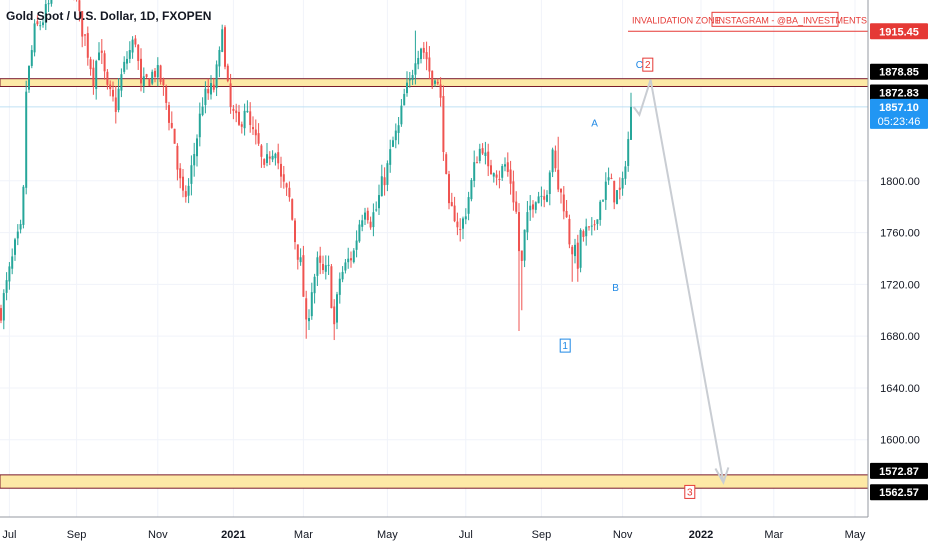 This screenshot has width=932, height=550. What do you see at coordinates (900, 182) in the screenshot?
I see `price-tick-label: 1800.00` at bounding box center [900, 182].